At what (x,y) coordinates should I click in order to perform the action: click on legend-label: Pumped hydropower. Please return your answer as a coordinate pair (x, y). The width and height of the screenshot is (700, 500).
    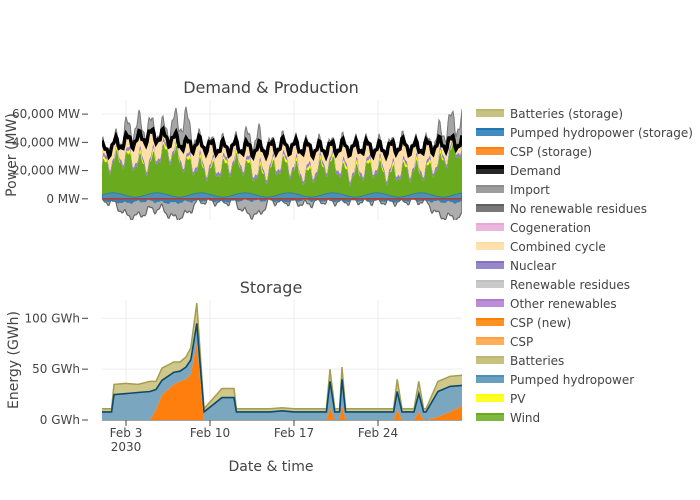
    Looking at the image, I should click on (572, 380).